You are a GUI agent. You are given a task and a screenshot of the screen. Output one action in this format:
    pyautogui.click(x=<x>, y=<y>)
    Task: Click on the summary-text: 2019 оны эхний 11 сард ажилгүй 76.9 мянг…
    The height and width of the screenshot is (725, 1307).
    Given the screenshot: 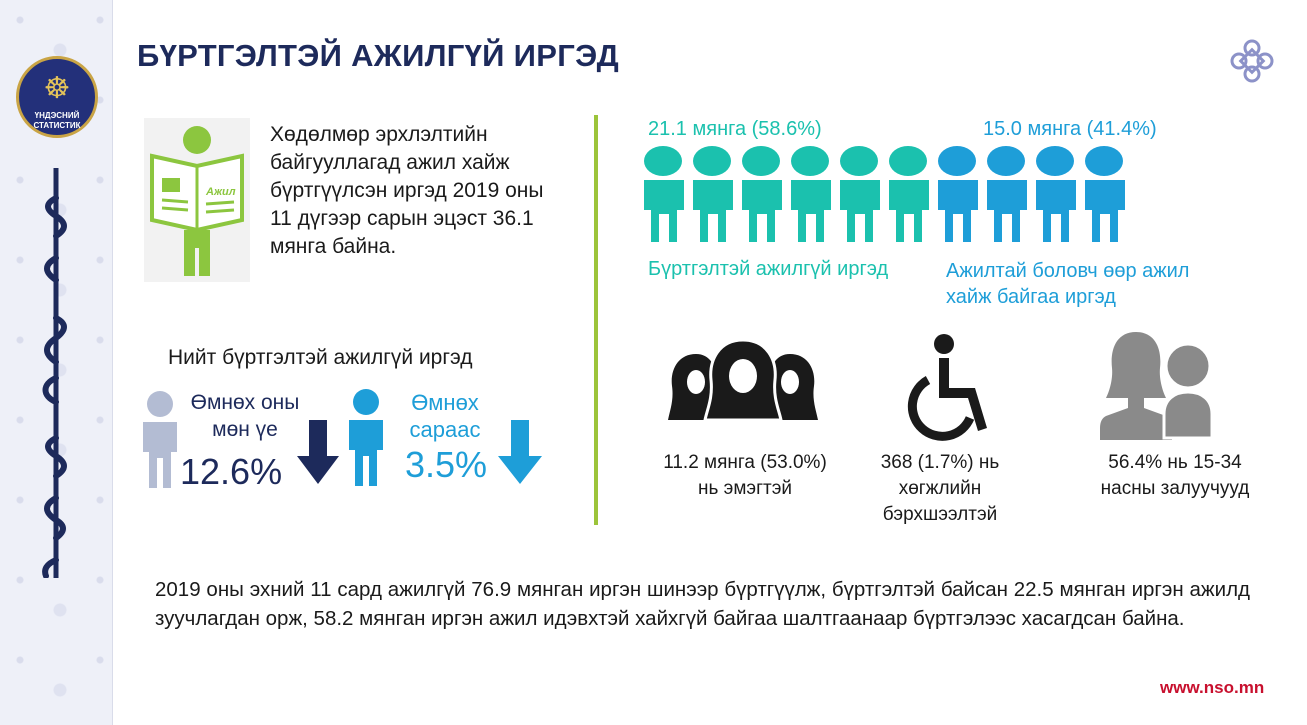 What is the action you would take?
    pyautogui.click(x=702, y=604)
    